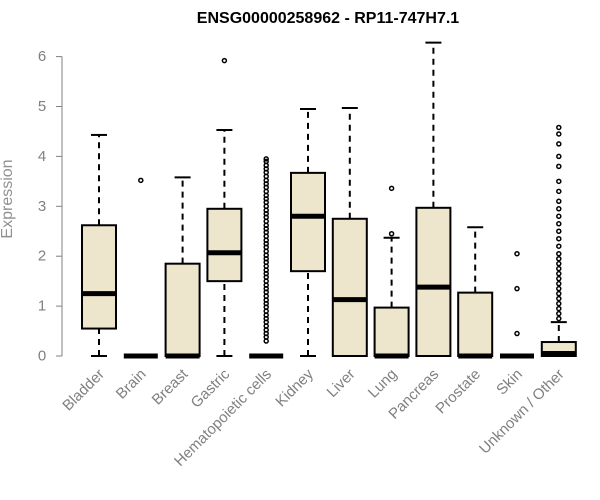 The image size is (600, 500). I want to click on box-brain, so click(140, 268).